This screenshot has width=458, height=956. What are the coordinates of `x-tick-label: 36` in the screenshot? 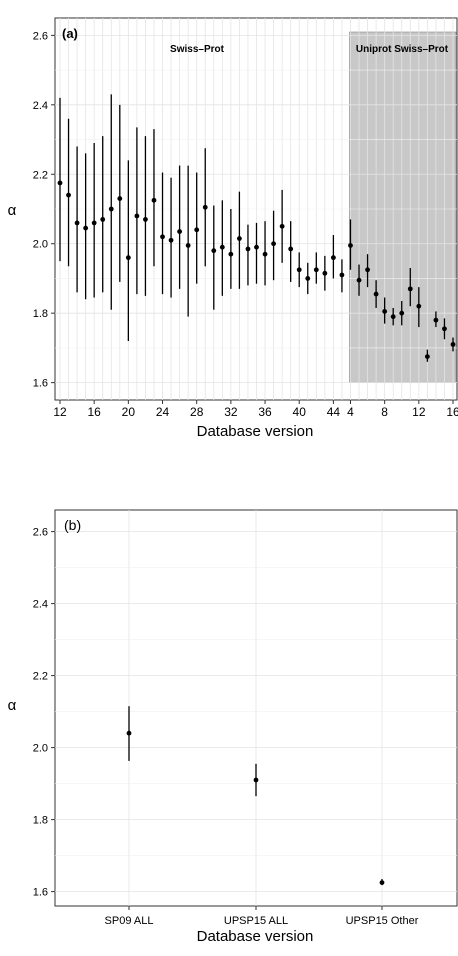 It's located at (265, 412).